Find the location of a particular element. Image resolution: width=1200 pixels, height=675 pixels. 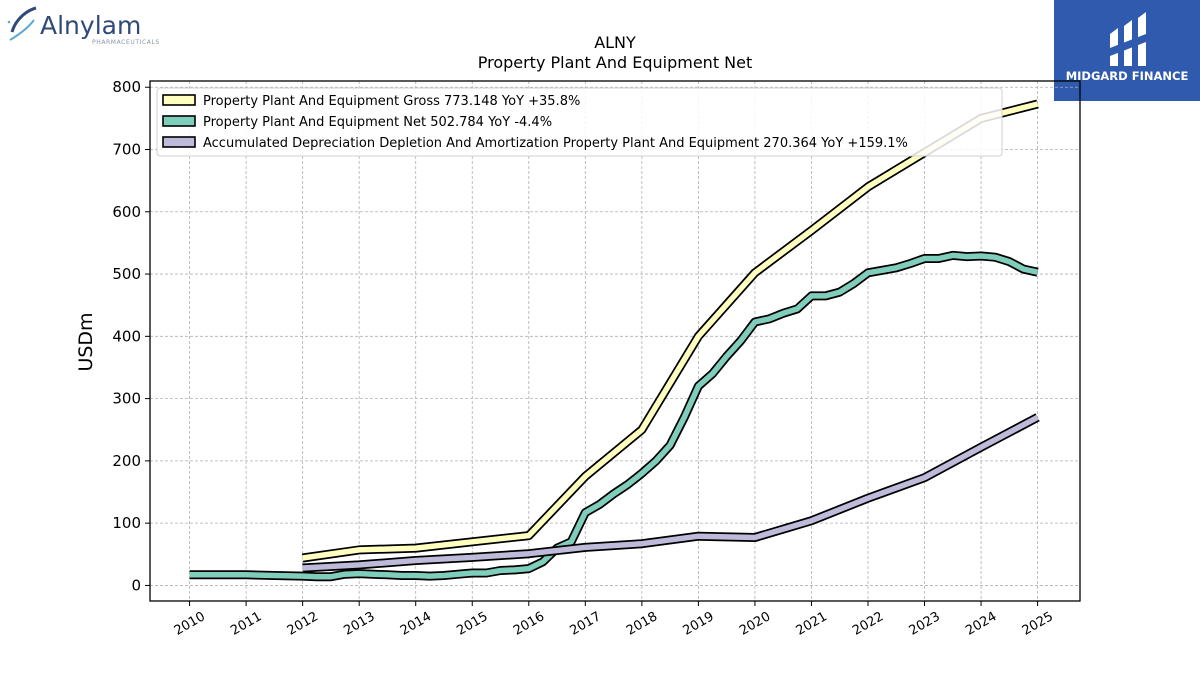

x-tick-label: 2017 is located at coordinates (585, 624).